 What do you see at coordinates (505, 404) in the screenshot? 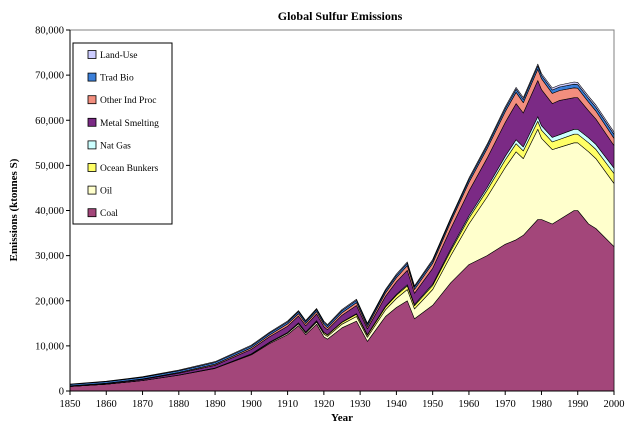
I see `x-tick-label: 1970` at bounding box center [505, 404].